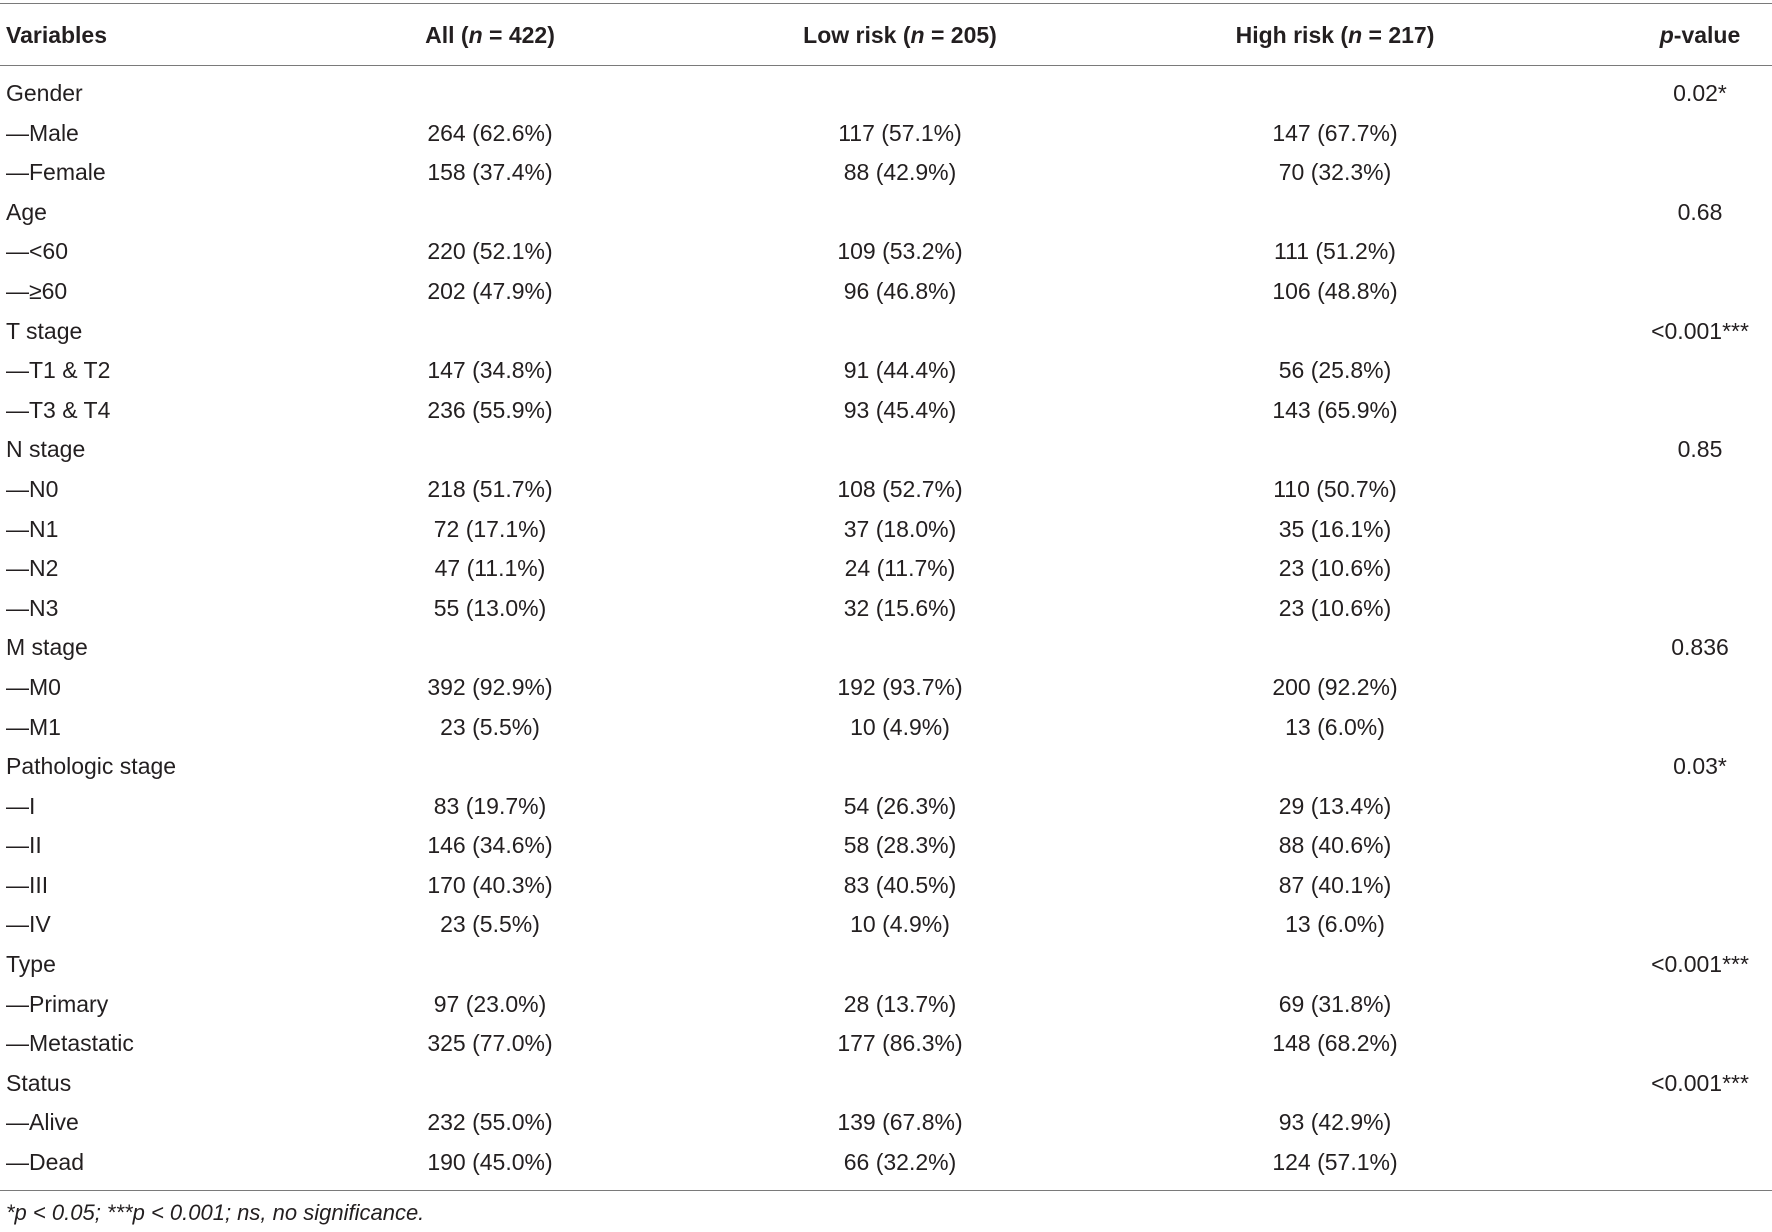  I want to click on table-row: Pathologic stage 0.03*, so click(886, 767).